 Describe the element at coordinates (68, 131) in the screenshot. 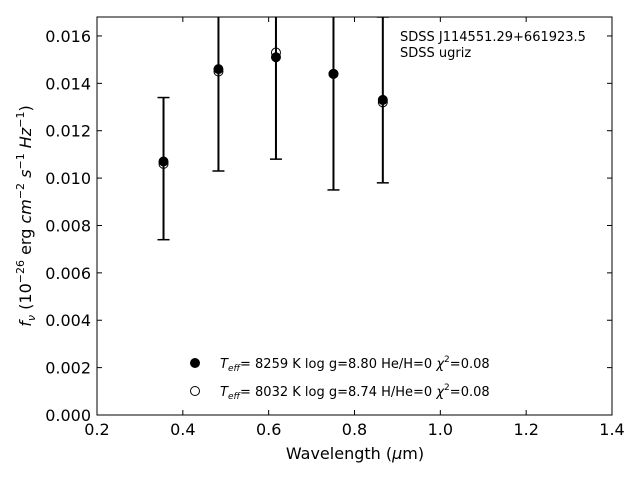

I see `y-tick-label: 0.012` at that location.